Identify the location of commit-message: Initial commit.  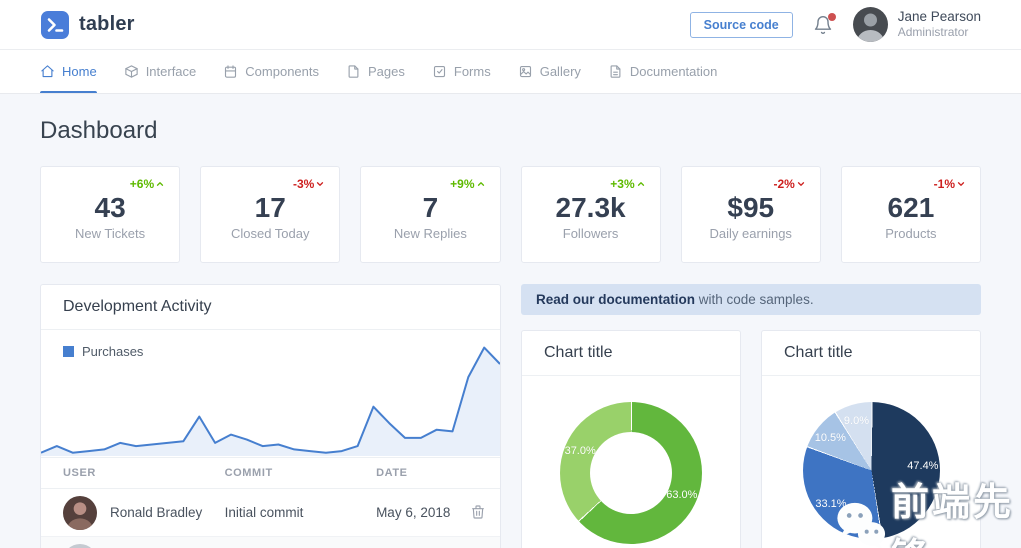
(300, 512).